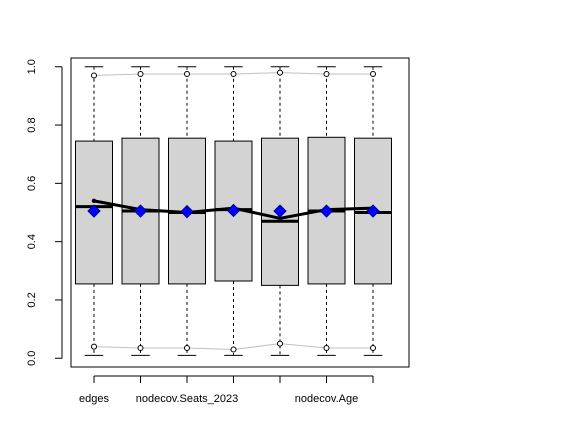 Image resolution: width=564 pixels, height=425 pixels. Describe the element at coordinates (94, 201) in the screenshot. I see `observed-start-point` at that location.